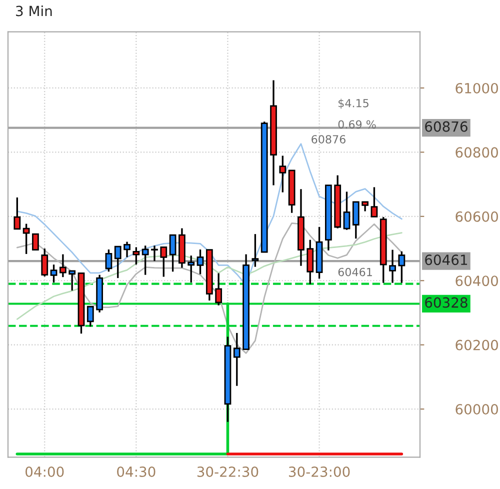 The height and width of the screenshot is (489, 500). I want to click on x-tick-label: 30-22:30, so click(227, 471).